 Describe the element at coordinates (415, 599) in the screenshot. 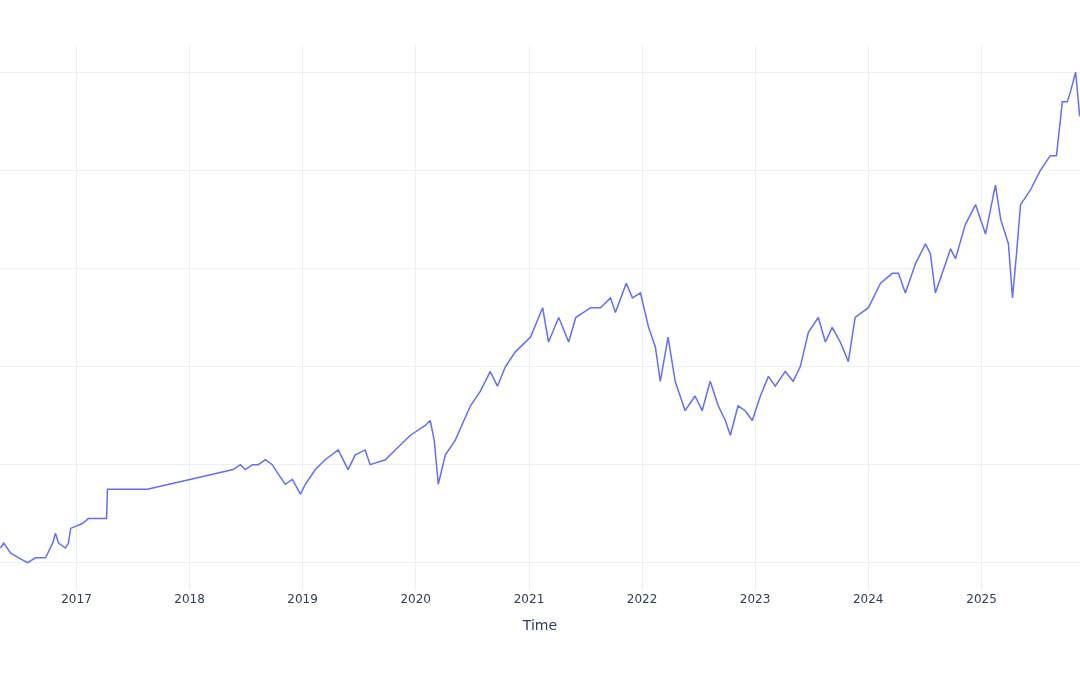

I see `x-tick-label: 2020` at that location.